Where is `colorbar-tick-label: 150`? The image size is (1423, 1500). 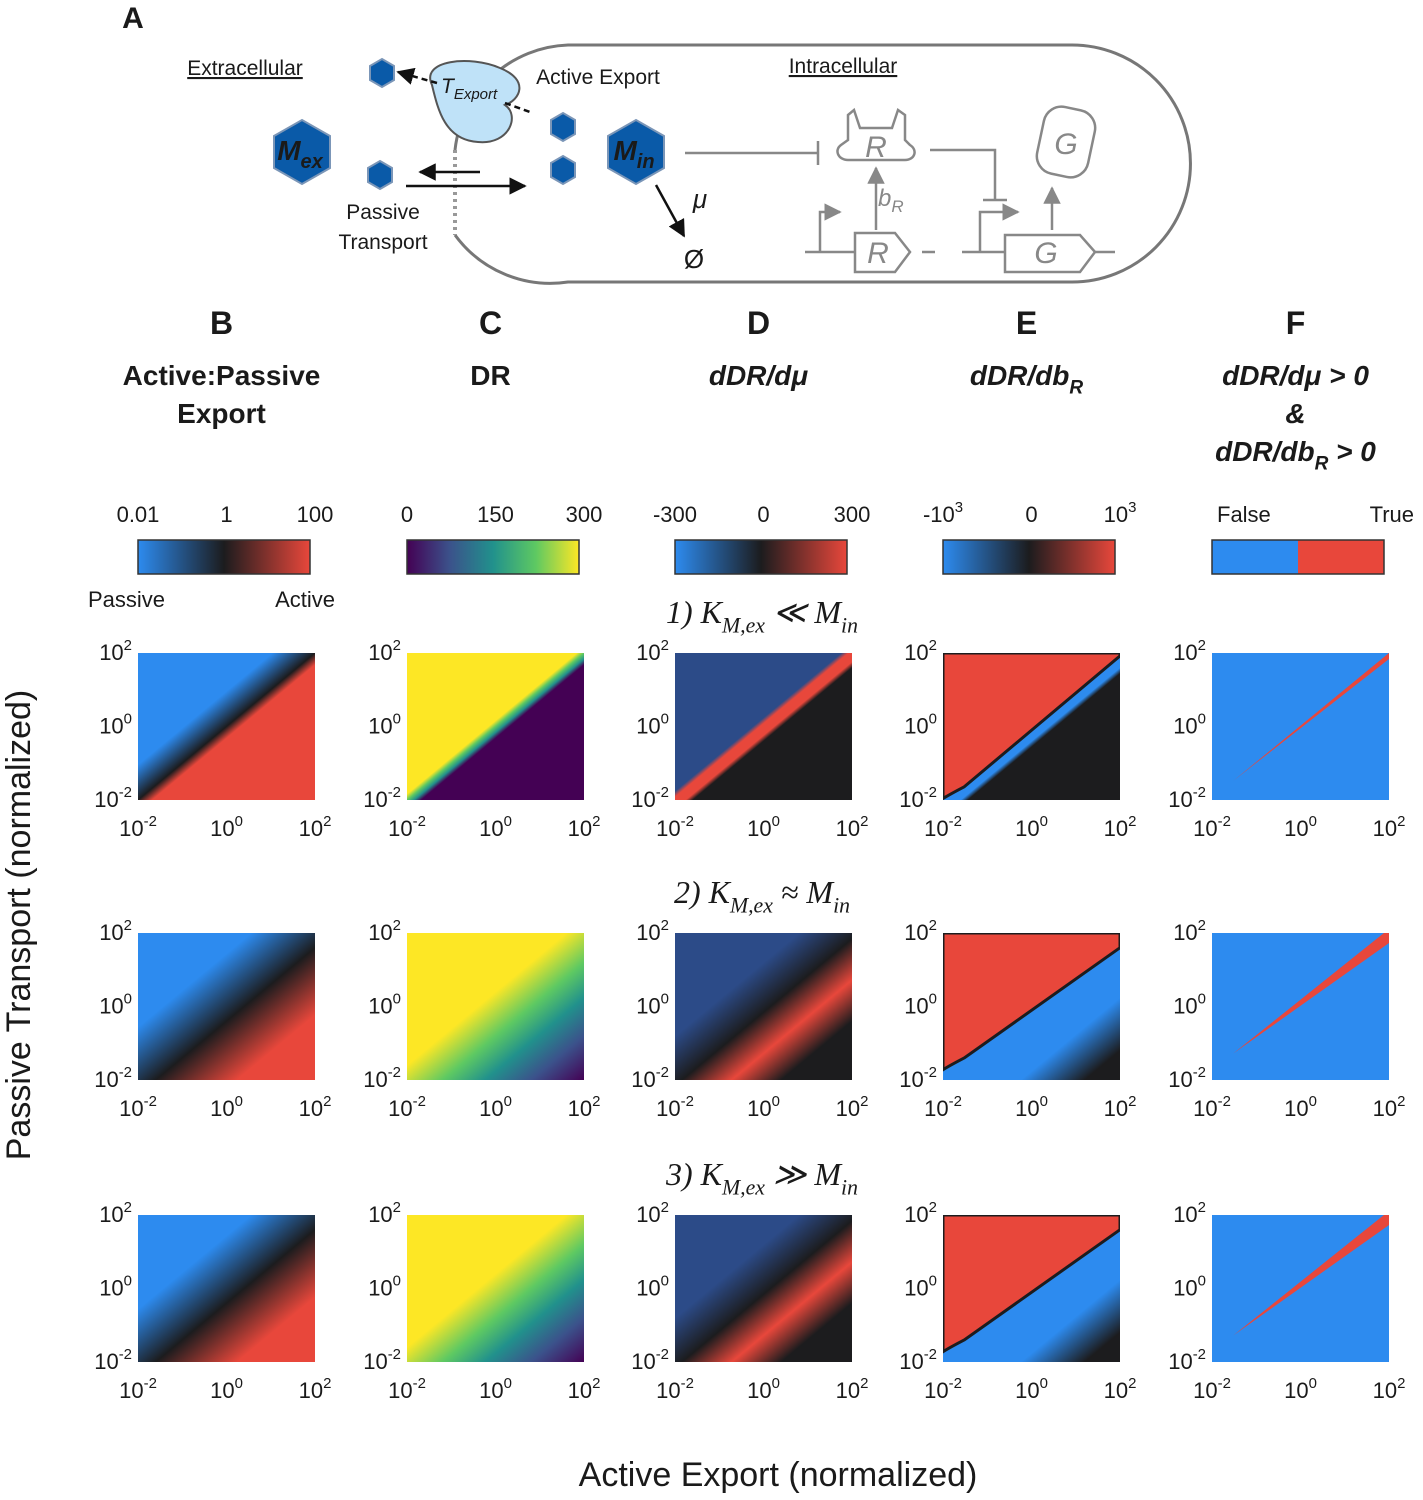
colorbar-tick-label: 150 is located at coordinates (495, 514).